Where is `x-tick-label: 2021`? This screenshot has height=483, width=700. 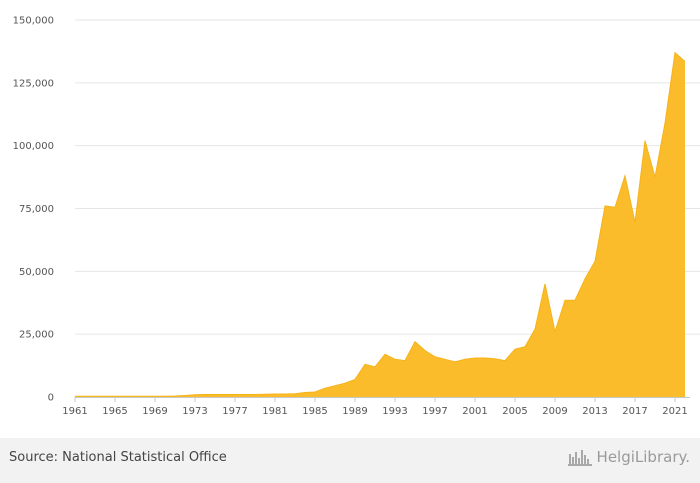 x-tick-label: 2021 is located at coordinates (674, 411).